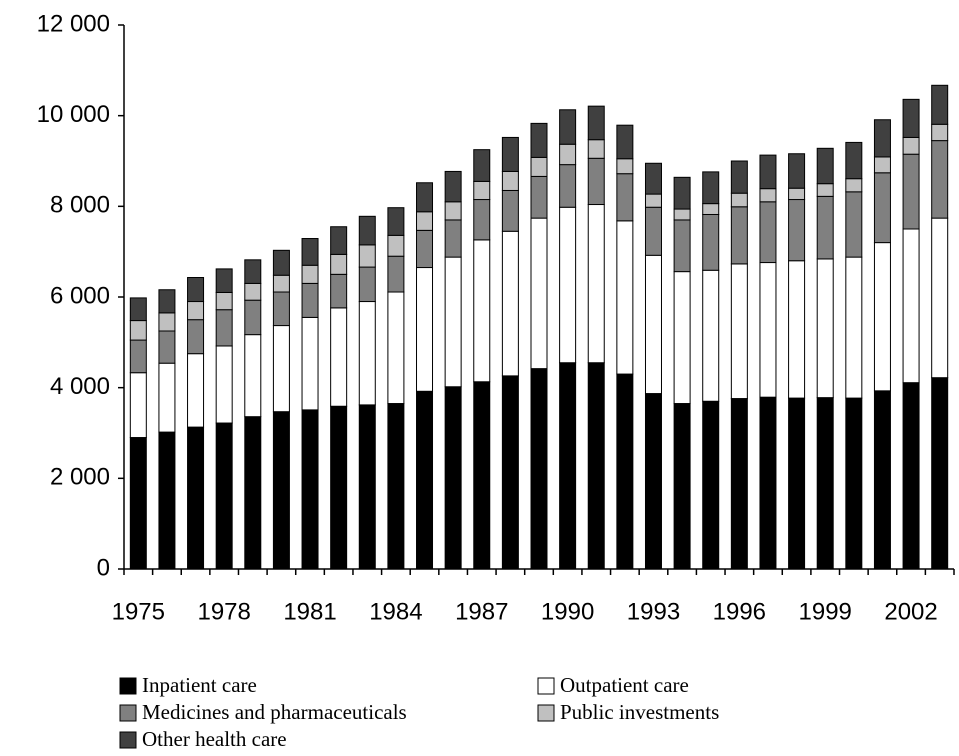 The image size is (959, 756). Describe the element at coordinates (80, 477) in the screenshot. I see `y-tick-label: 2 000` at that location.